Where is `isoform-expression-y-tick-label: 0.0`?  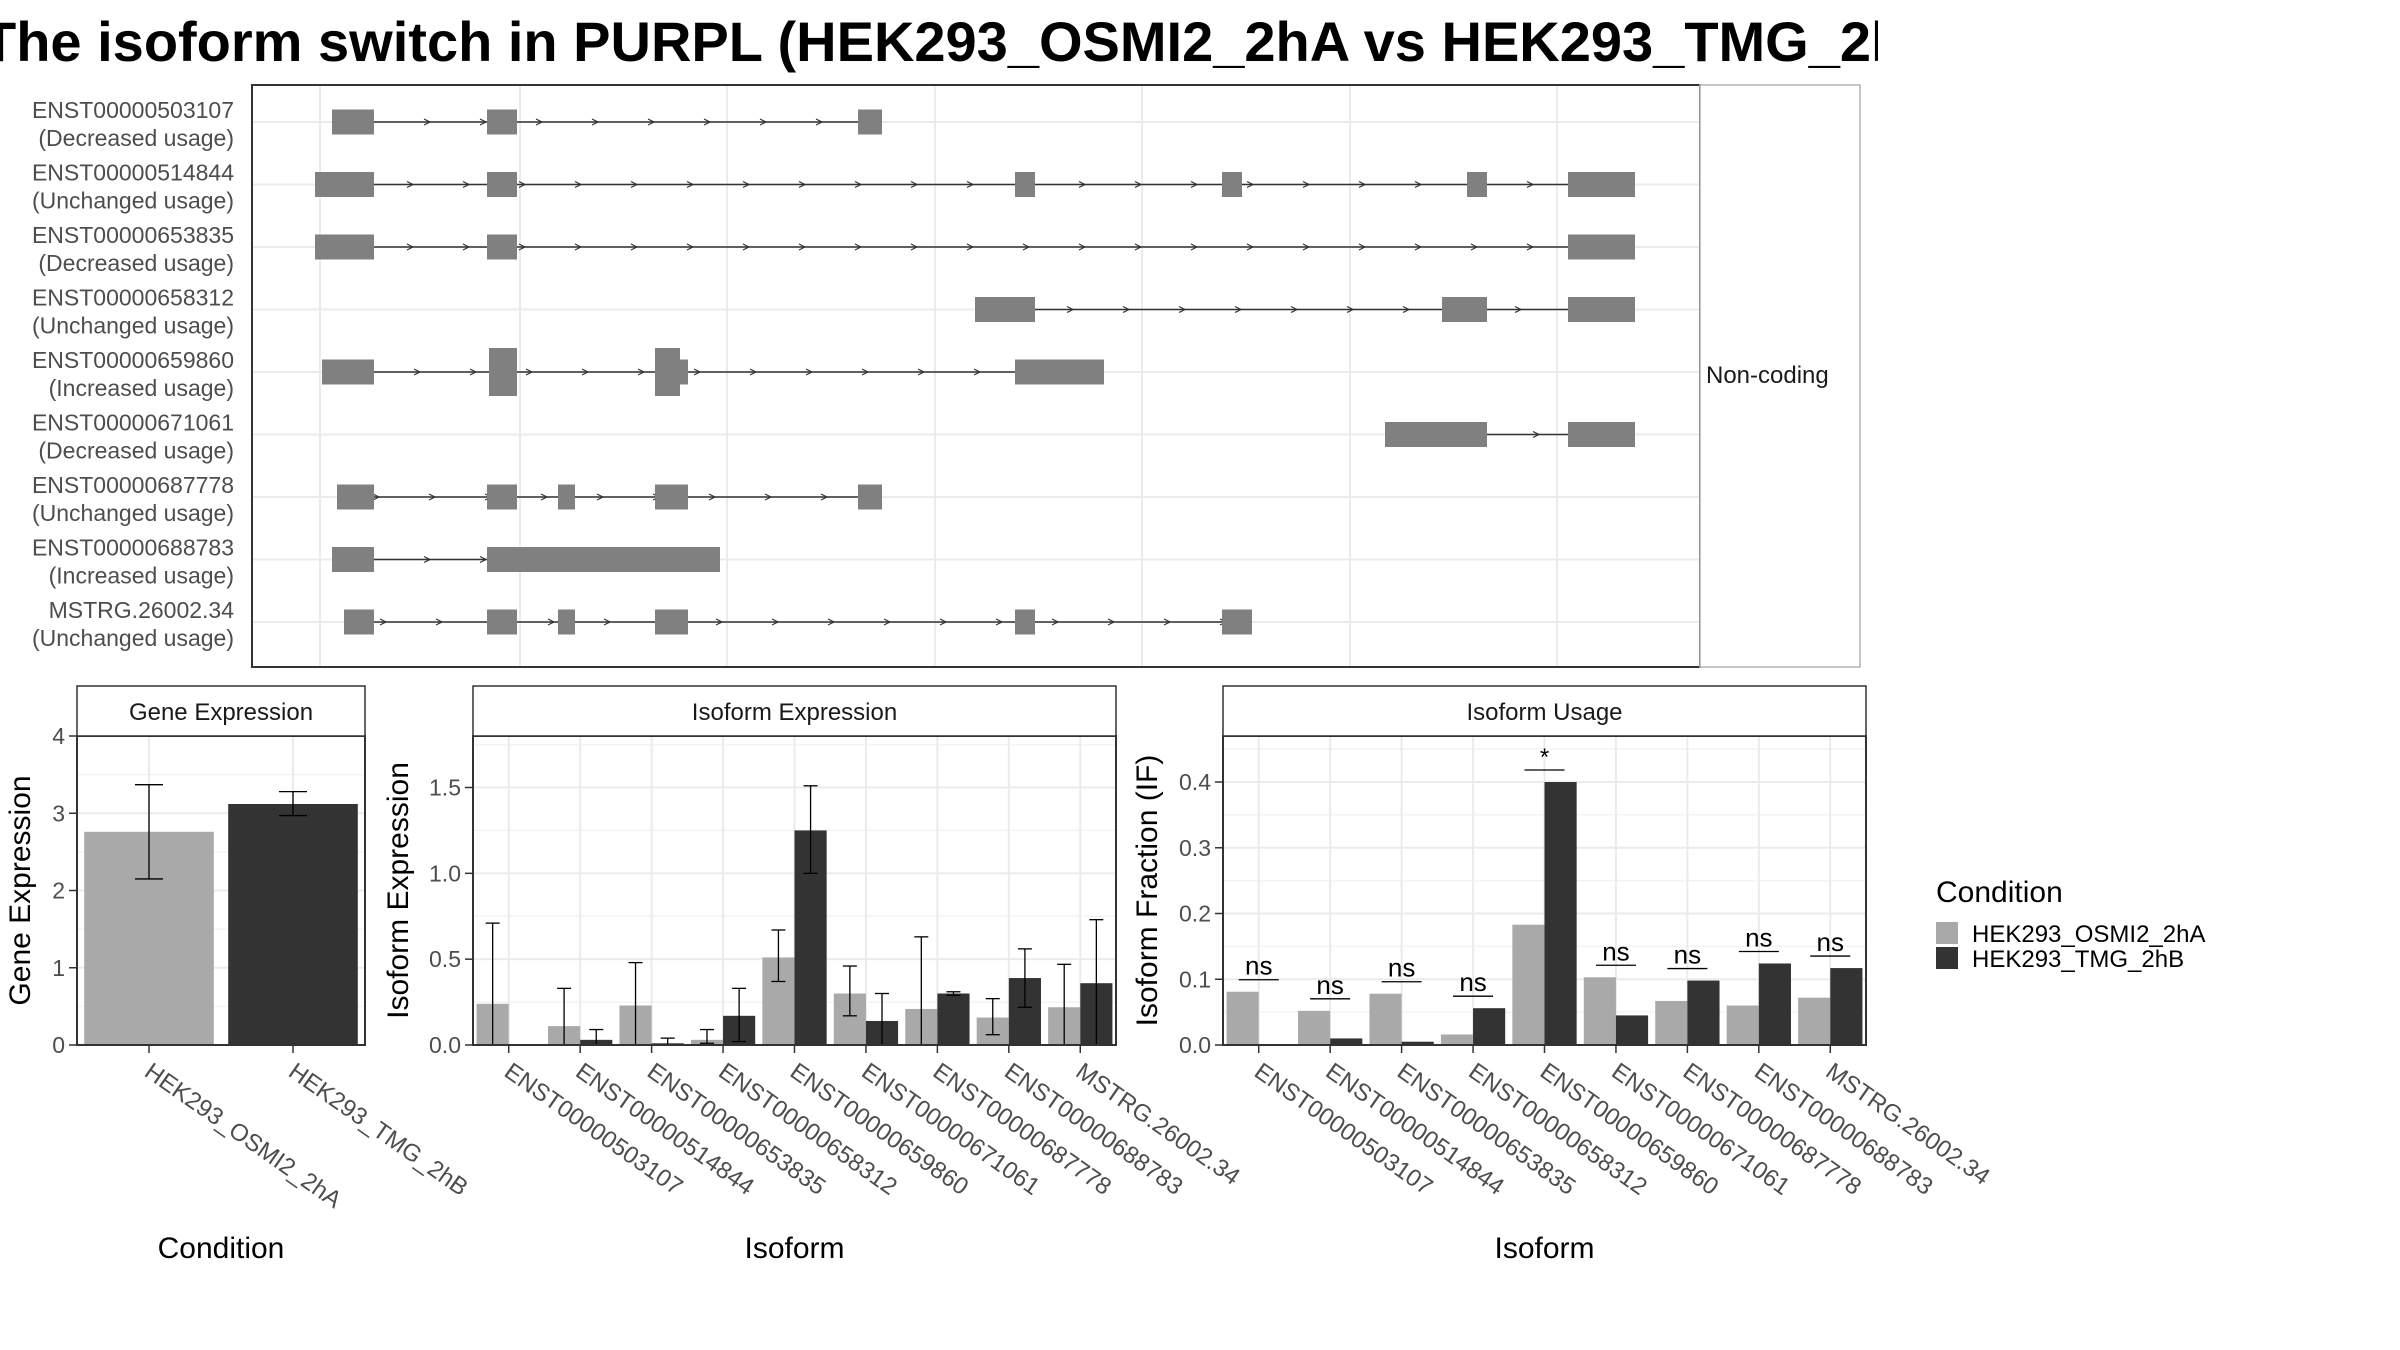 isoform-expression-y-tick-label: 0.0 is located at coordinates (445, 1045).